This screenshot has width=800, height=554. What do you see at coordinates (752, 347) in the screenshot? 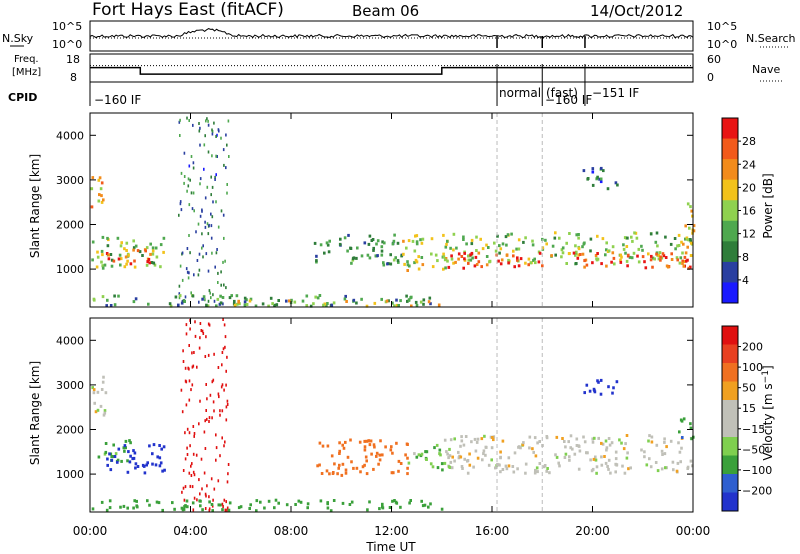
I see `colorbar-tick-label: 200` at bounding box center [752, 347].